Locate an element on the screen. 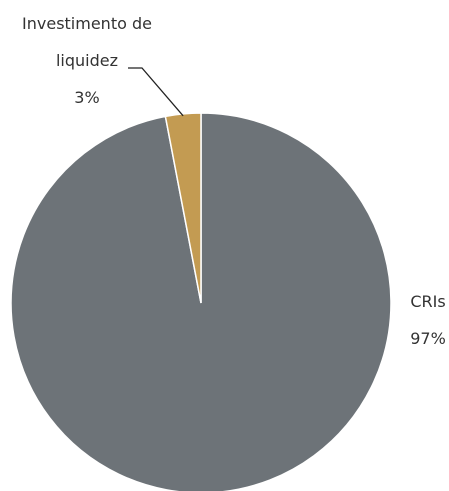  value-label: 97% is located at coordinates (428, 338).